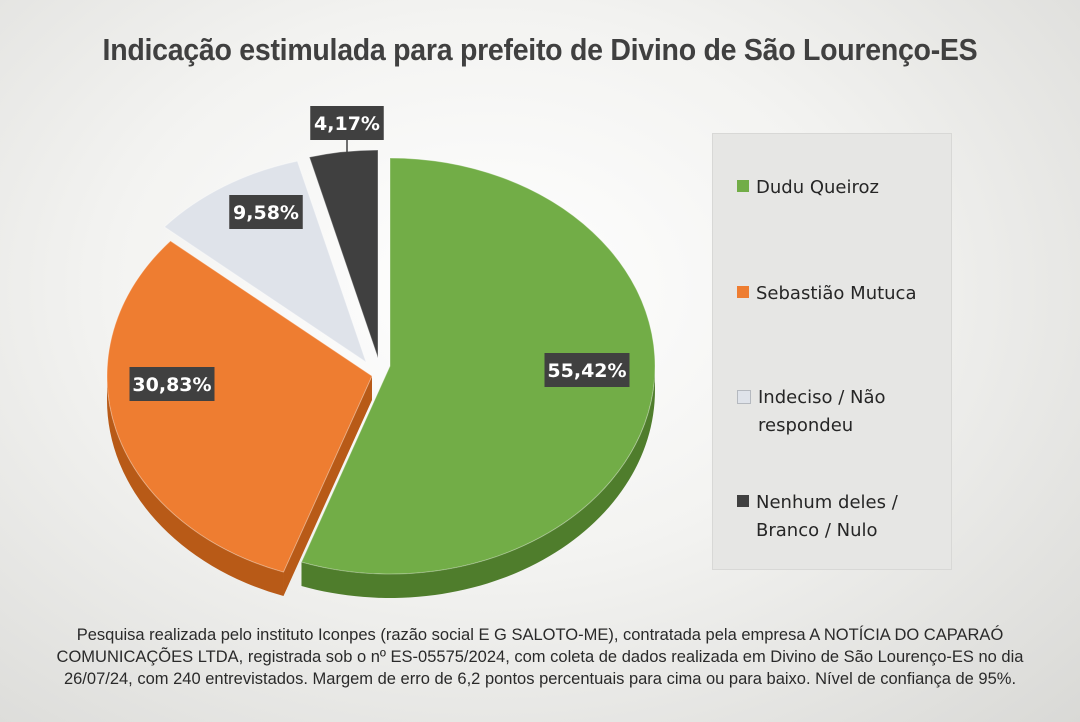 Image resolution: width=1080 pixels, height=722 pixels. I want to click on legend-item-dudu-queiroz: Dudu Queiroz, so click(842, 188).